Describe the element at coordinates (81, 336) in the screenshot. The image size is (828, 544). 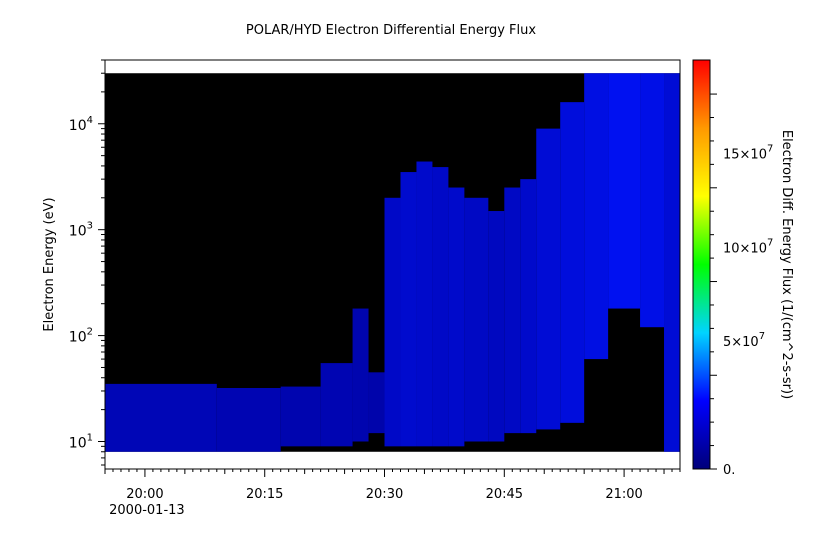
I see `y-tick-label: 10²` at that location.